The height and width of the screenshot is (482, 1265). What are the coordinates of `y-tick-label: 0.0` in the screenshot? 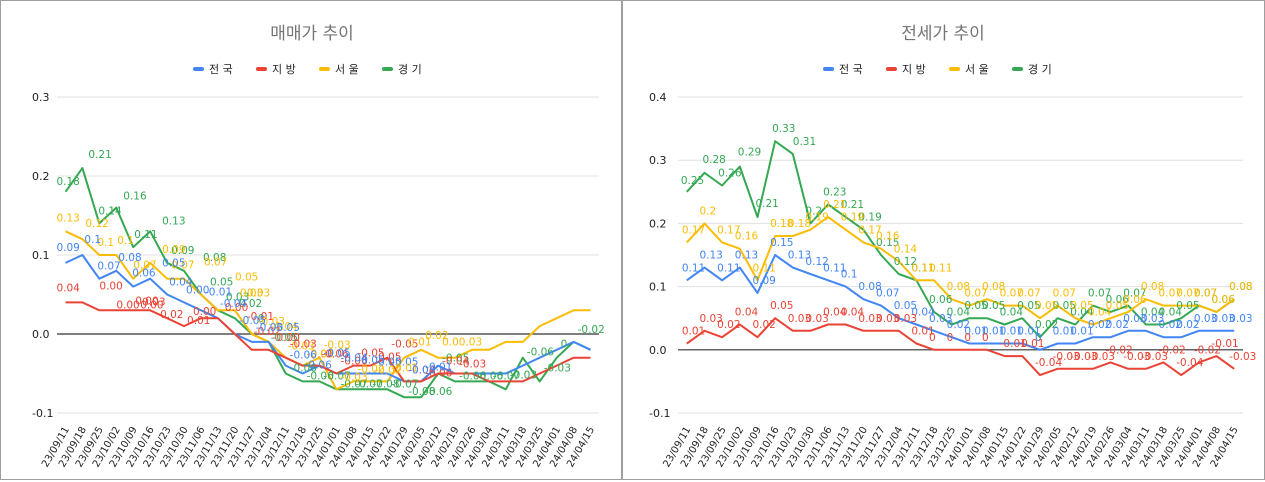 It's located at (658, 350).